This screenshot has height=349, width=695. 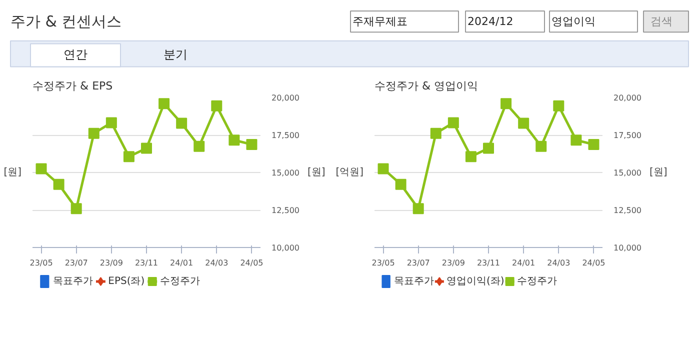 What do you see at coordinates (380, 21) in the screenshot?
I see `text: 주재무제표` at bounding box center [380, 21].